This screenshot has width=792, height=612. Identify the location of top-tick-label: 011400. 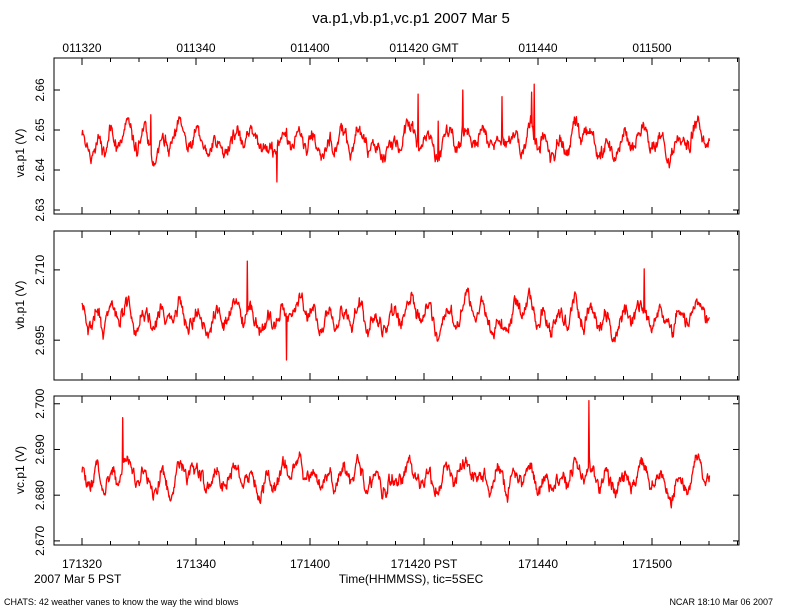
(309, 48).